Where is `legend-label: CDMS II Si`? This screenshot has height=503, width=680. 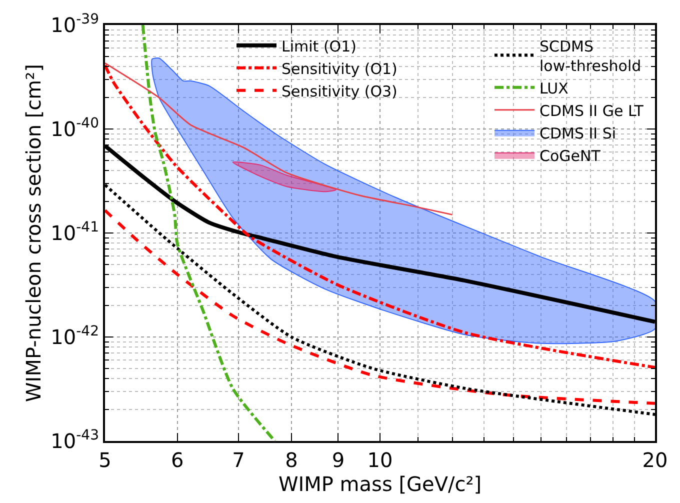
legend-label: CDMS II Si is located at coordinates (578, 133).